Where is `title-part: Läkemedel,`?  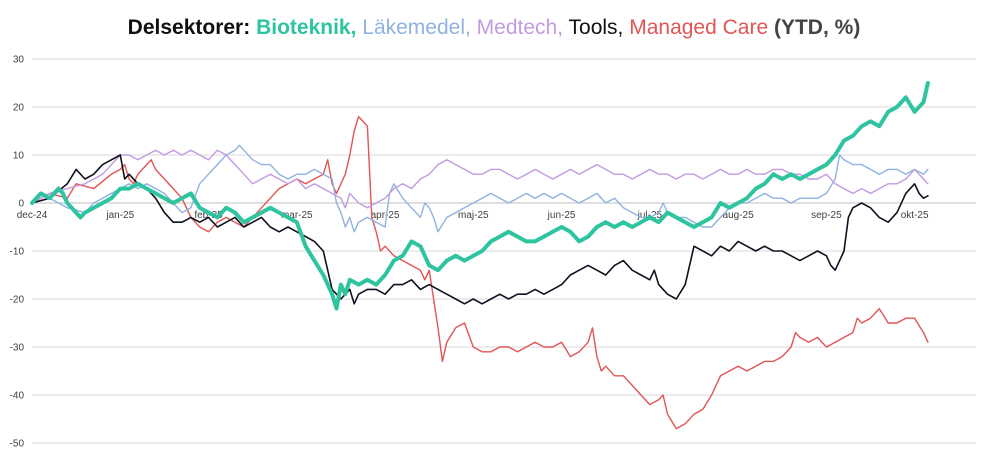 title-part: Läkemedel, is located at coordinates (419, 27).